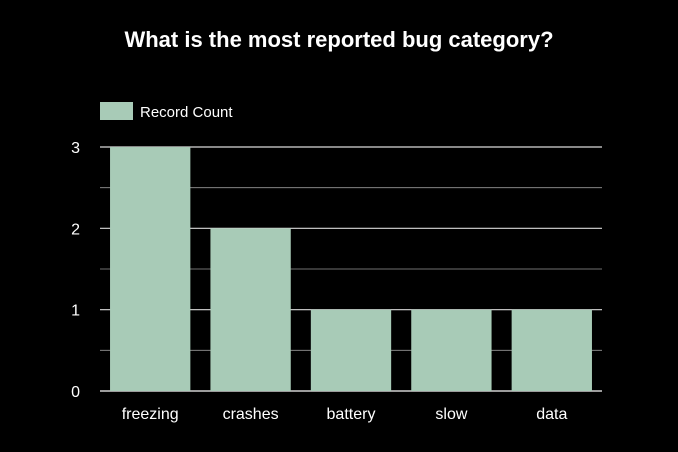 This screenshot has width=678, height=452. I want to click on x-category-label: battery, so click(351, 414).